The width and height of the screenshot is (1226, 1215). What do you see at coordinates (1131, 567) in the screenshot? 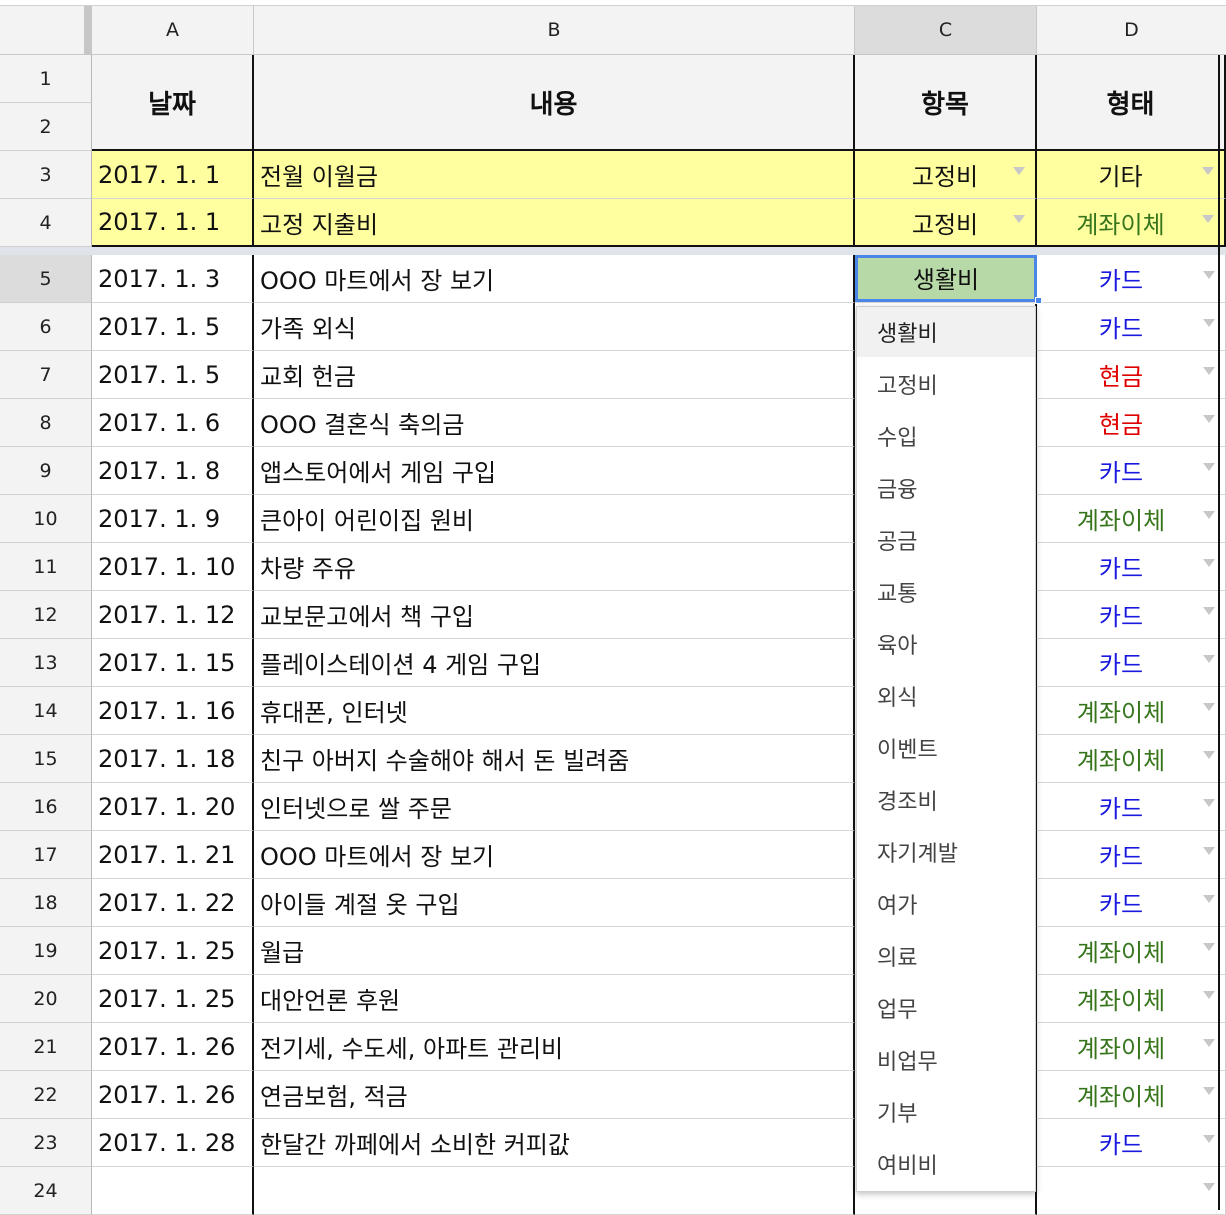
I see `cell-payment-11: 카드` at bounding box center [1131, 567].